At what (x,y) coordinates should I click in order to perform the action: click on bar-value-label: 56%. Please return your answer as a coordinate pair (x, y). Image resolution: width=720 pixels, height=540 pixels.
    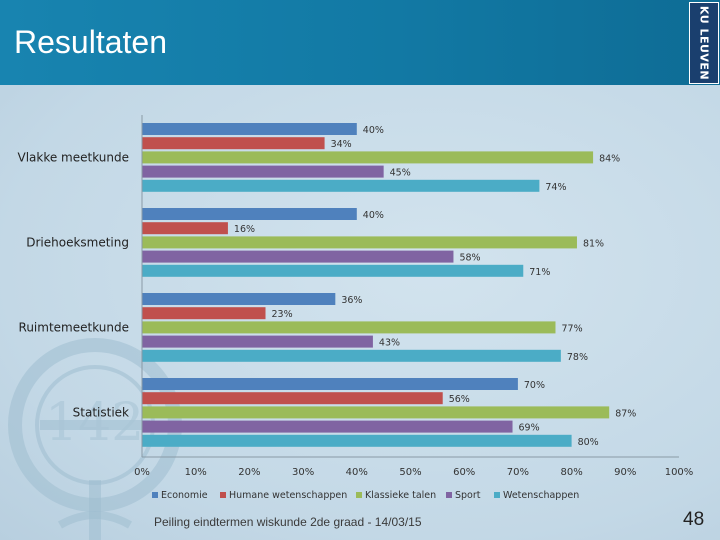
    Looking at the image, I should click on (459, 399).